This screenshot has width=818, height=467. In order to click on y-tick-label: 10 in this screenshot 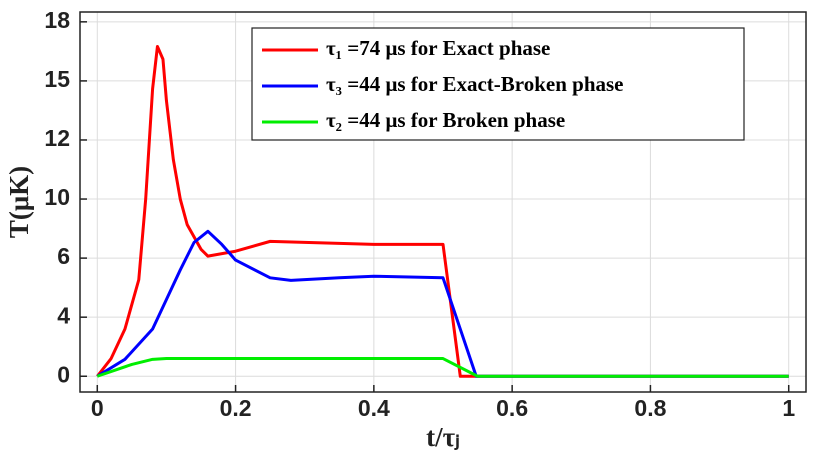, I will do `click(57, 197)`.